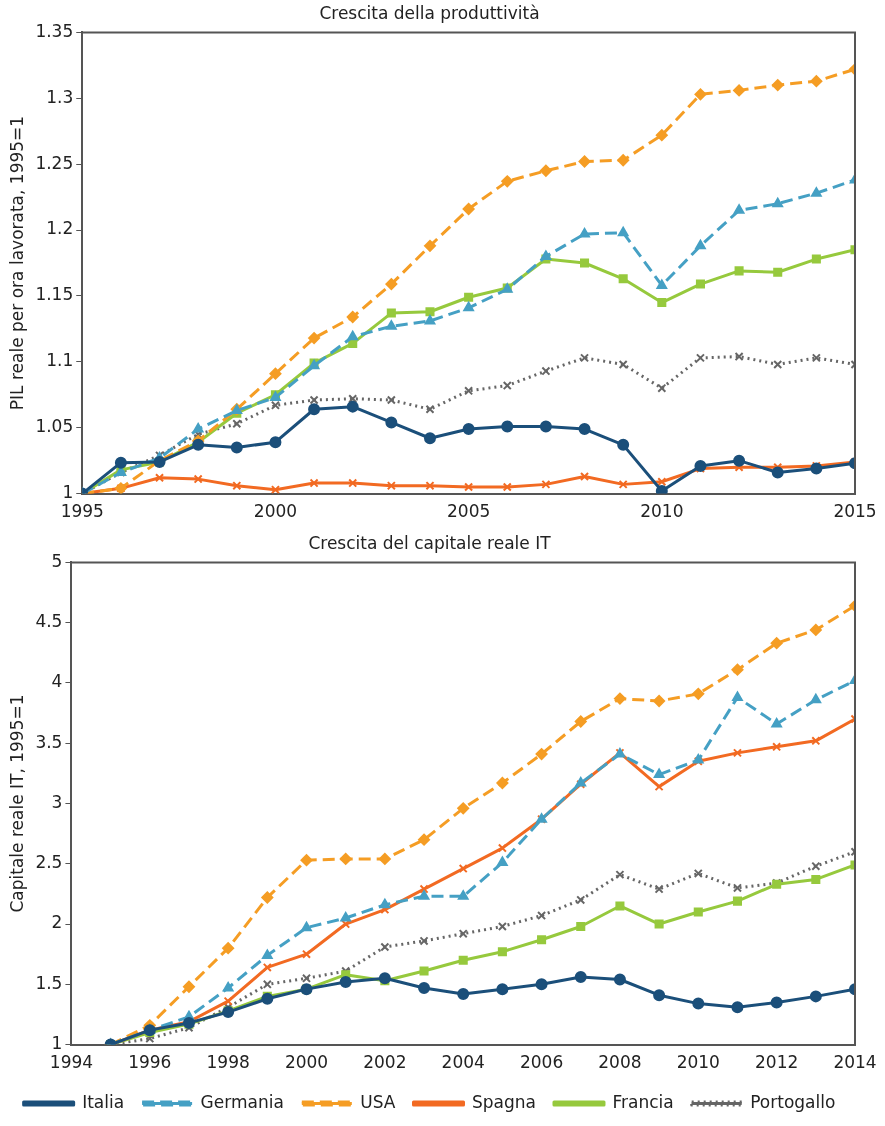 The width and height of the screenshot is (885, 1126). Describe the element at coordinates (855, 1062) in the screenshot. I see `x-tick-label: 2014` at that location.